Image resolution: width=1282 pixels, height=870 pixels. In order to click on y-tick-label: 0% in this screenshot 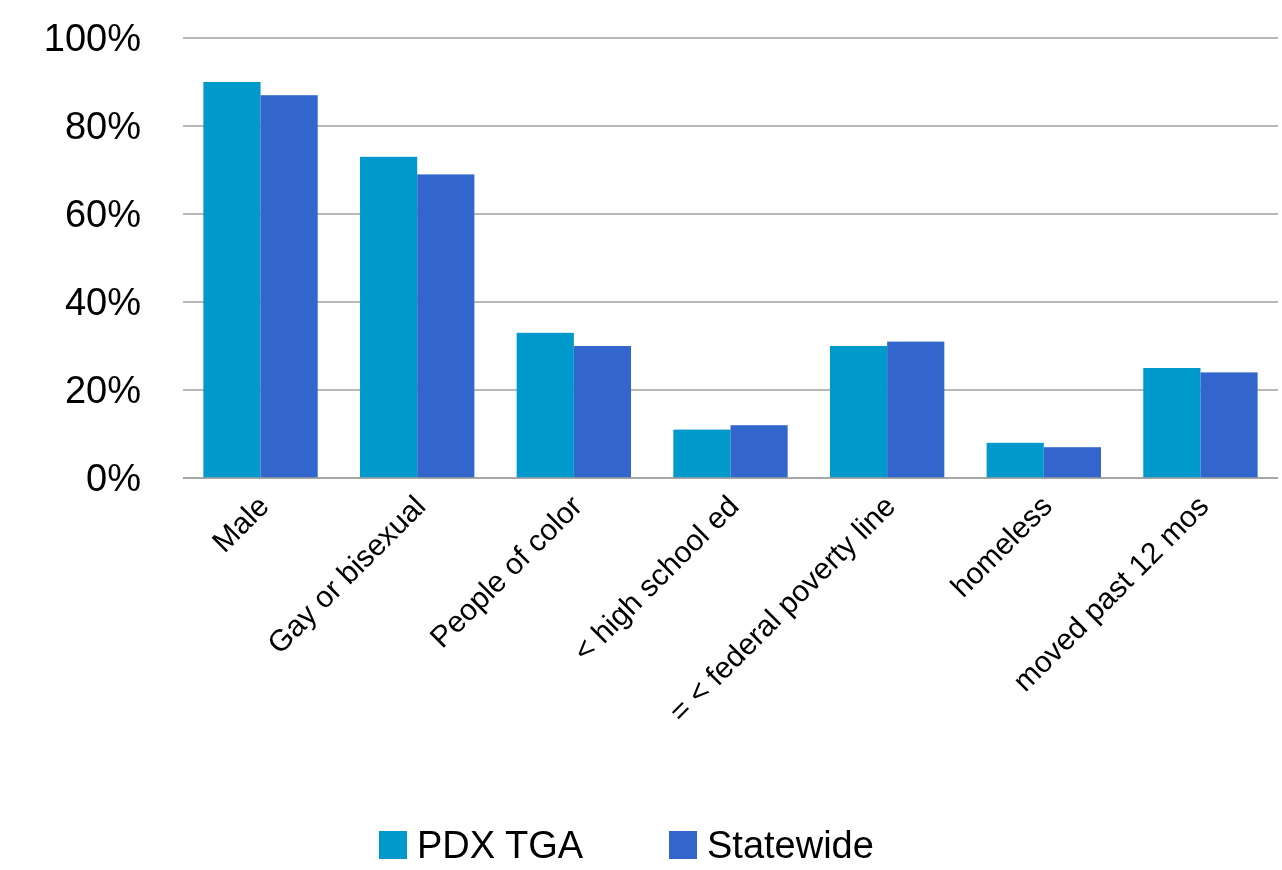, I will do `click(113, 478)`.